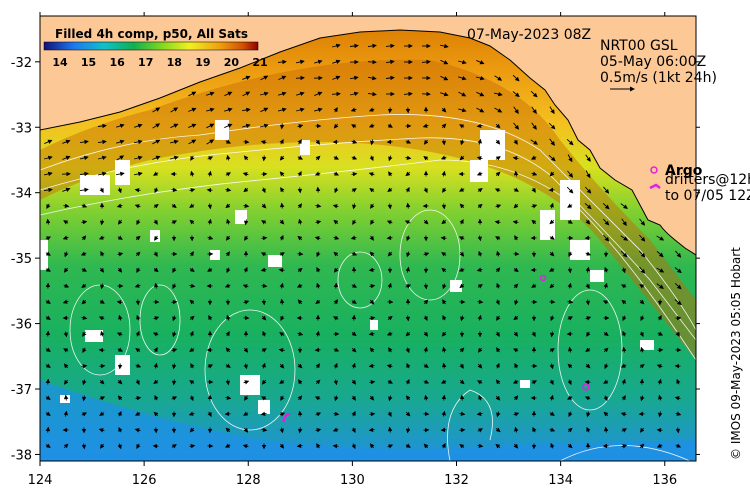 The width and height of the screenshot is (750, 496). What do you see at coordinates (232, 62) in the screenshot?
I see `colorbar-tick-label: 20` at bounding box center [232, 62].